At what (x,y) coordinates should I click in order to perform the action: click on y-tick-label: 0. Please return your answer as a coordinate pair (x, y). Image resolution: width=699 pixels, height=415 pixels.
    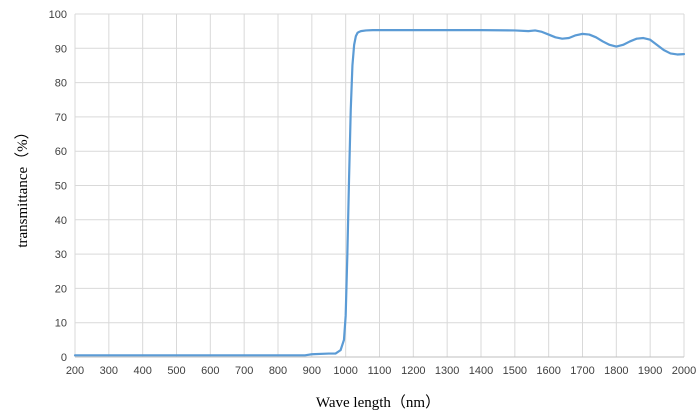
    Looking at the image, I should click on (64, 358).